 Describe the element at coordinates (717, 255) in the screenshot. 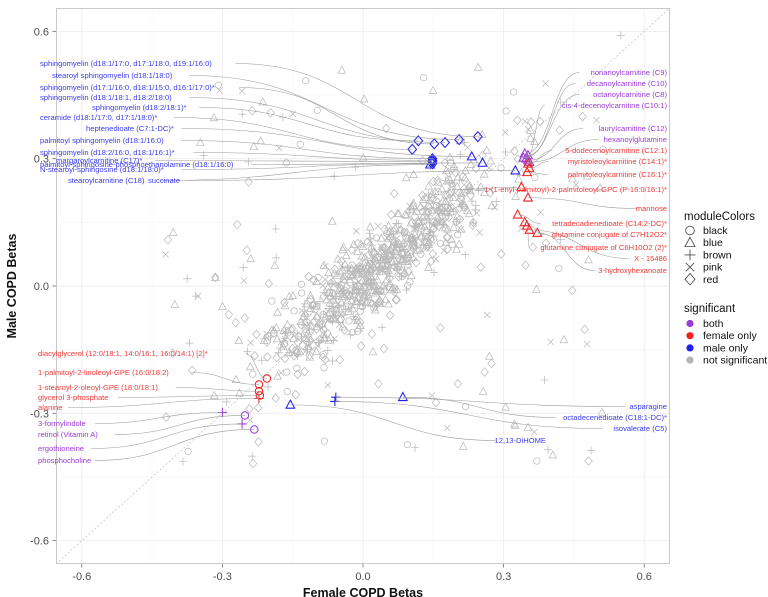

I see `legend-item-brown: brown` at that location.